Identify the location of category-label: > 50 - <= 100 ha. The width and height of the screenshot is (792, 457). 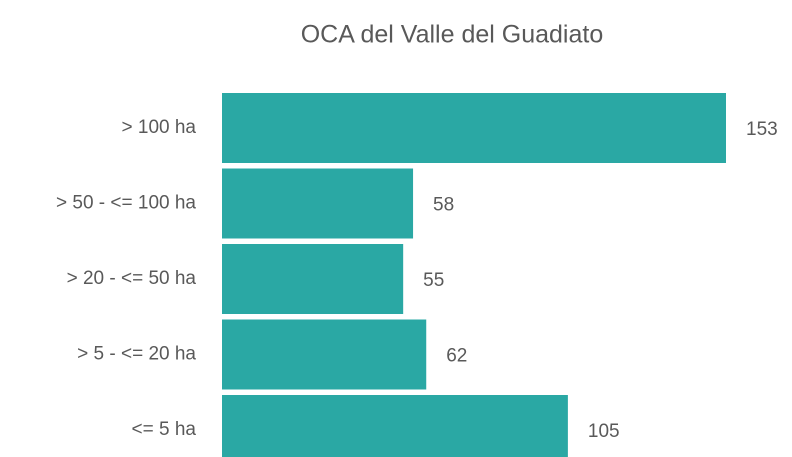
(126, 203).